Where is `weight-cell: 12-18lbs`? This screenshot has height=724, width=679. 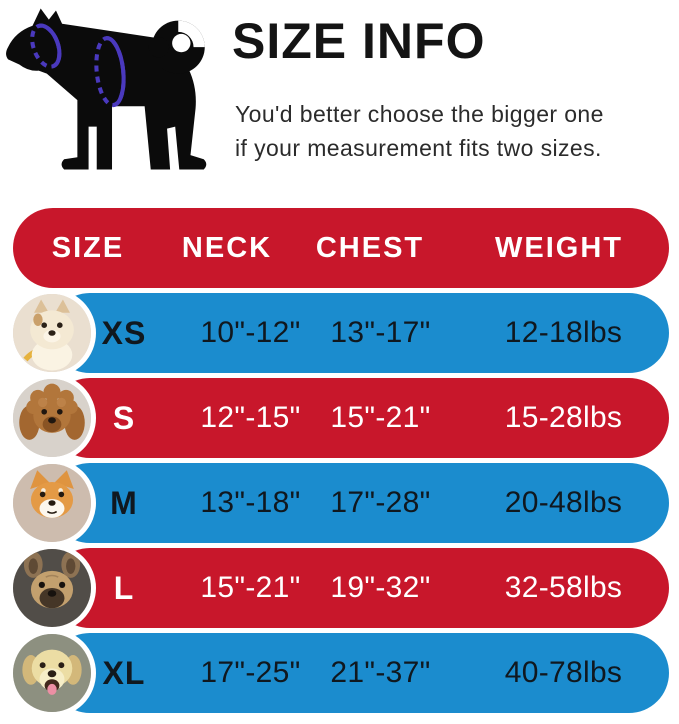
weight-cell: 12-18lbs is located at coordinates (563, 332).